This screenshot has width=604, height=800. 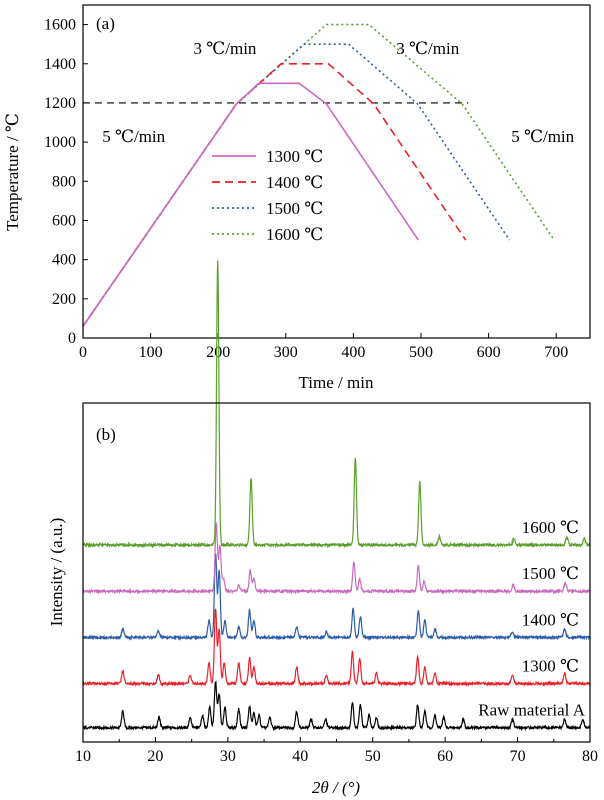 What do you see at coordinates (60, 103) in the screenshot?
I see `panel-a-ytick-label: 1200` at bounding box center [60, 103].